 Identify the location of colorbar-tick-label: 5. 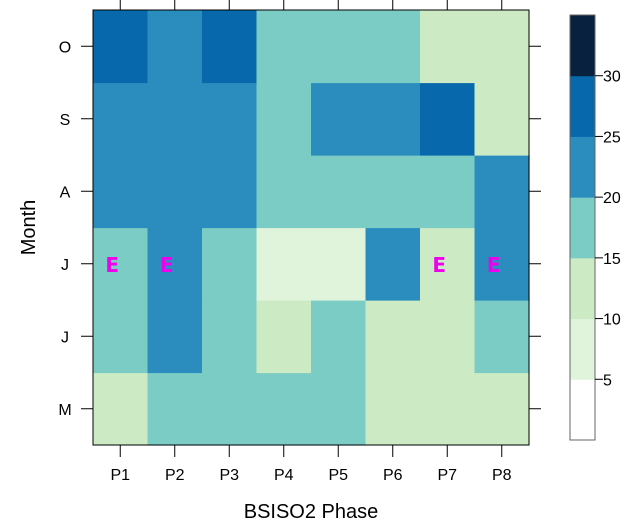
(607, 380).